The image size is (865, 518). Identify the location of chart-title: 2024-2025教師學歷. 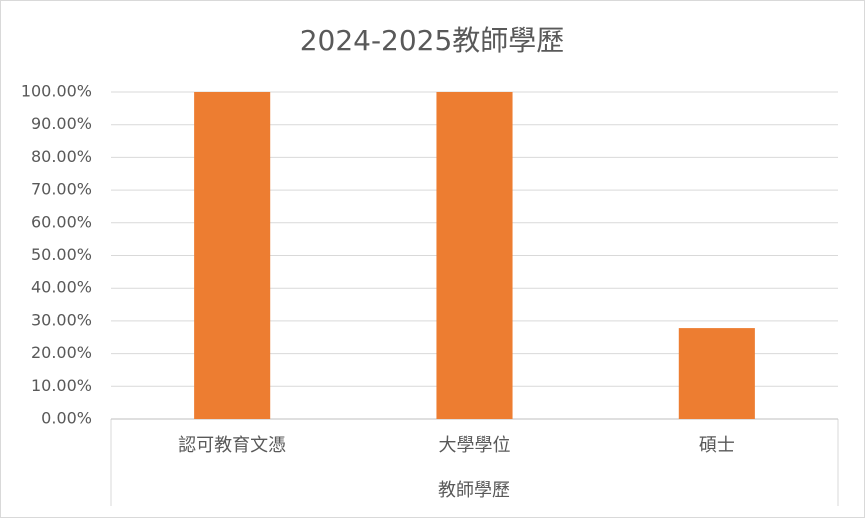
(432, 40).